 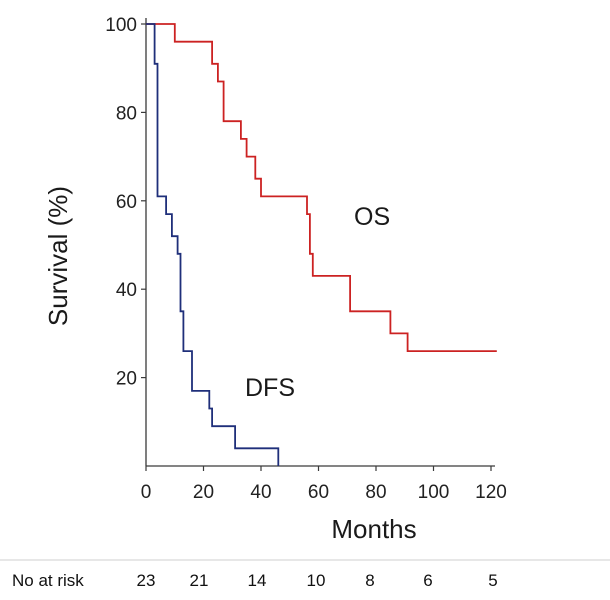 I want to click on y-tick-label: 60, so click(x=126, y=202).